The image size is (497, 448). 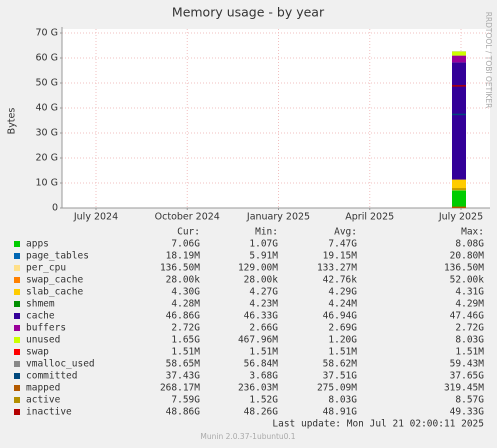 I want to click on table-cell: 133.27M, so click(x=337, y=268).